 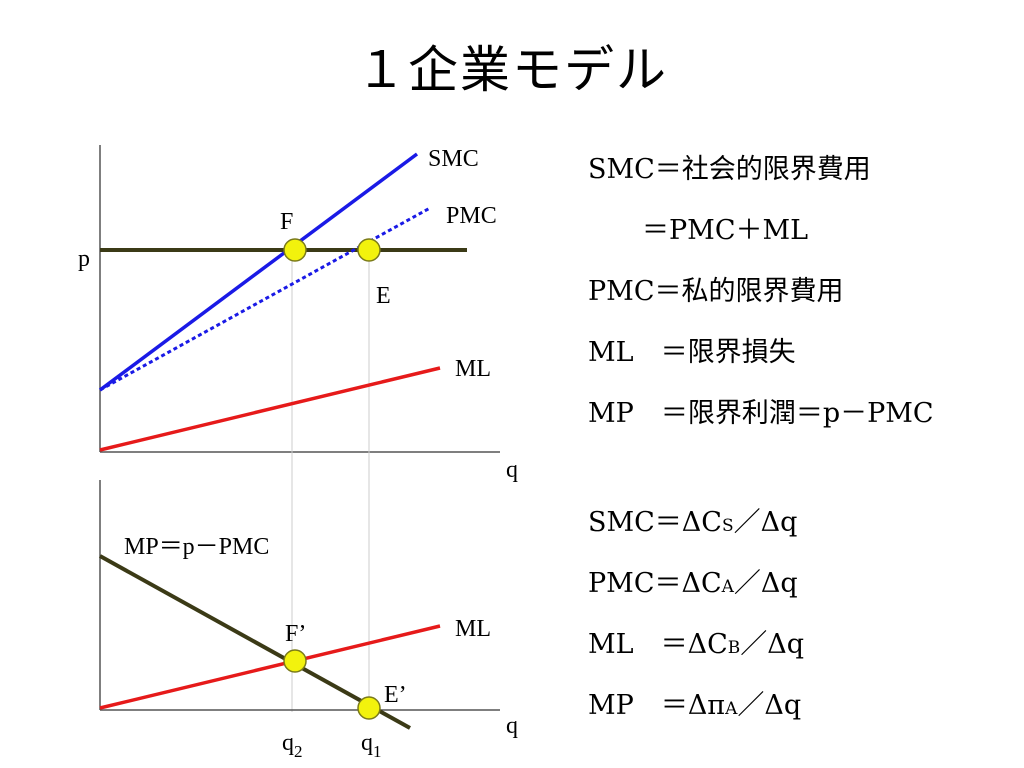 I want to click on point-e-prime-label: E’, so click(x=395, y=695).